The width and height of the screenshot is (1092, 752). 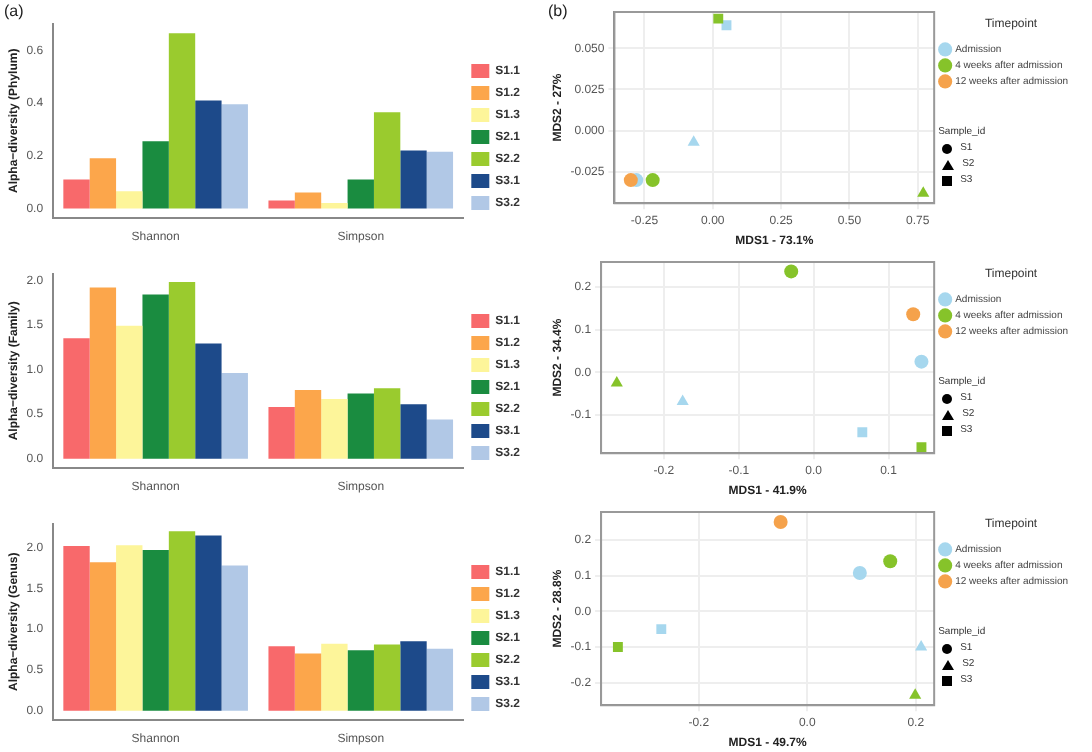 What do you see at coordinates (14, 11) in the screenshot?
I see `chart-title: (a)` at bounding box center [14, 11].